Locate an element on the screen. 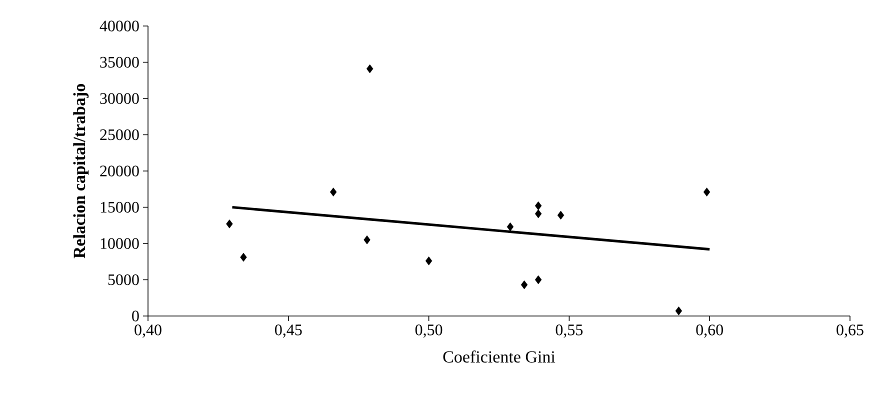 This screenshot has height=401, width=870. y-axis-title: Relacion capital/trabajo is located at coordinates (81, 171).